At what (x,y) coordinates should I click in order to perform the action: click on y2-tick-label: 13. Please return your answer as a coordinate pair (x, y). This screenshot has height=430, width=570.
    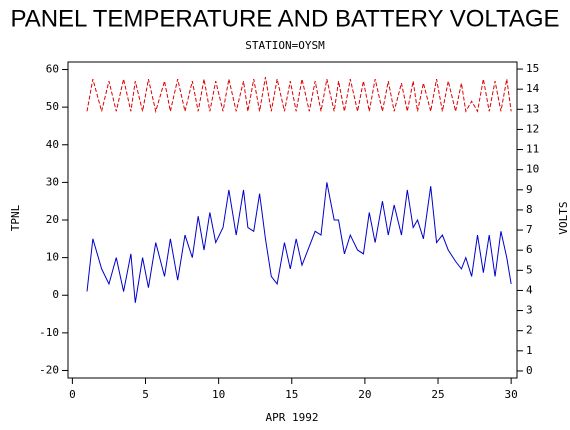
    Looking at the image, I should click on (532, 108).